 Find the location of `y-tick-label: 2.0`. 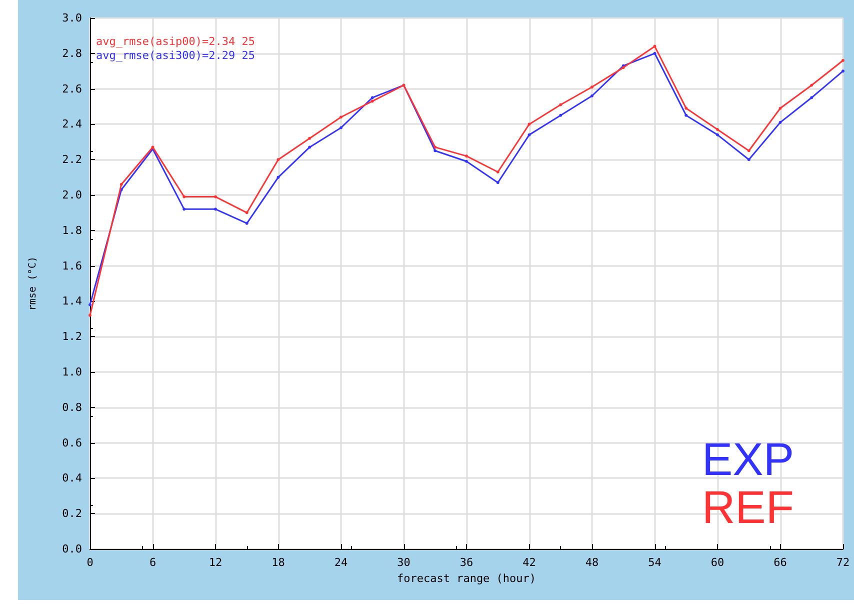

y-tick-label: 2.0 is located at coordinates (72, 195).